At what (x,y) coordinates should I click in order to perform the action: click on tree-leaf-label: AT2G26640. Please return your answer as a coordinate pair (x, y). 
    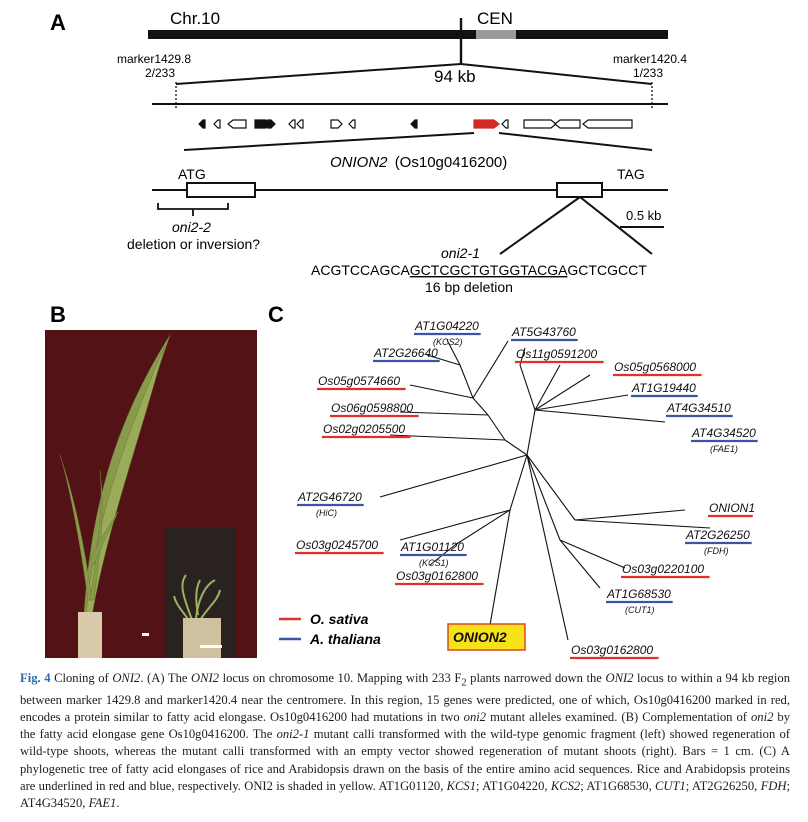
    Looking at the image, I should click on (405, 353).